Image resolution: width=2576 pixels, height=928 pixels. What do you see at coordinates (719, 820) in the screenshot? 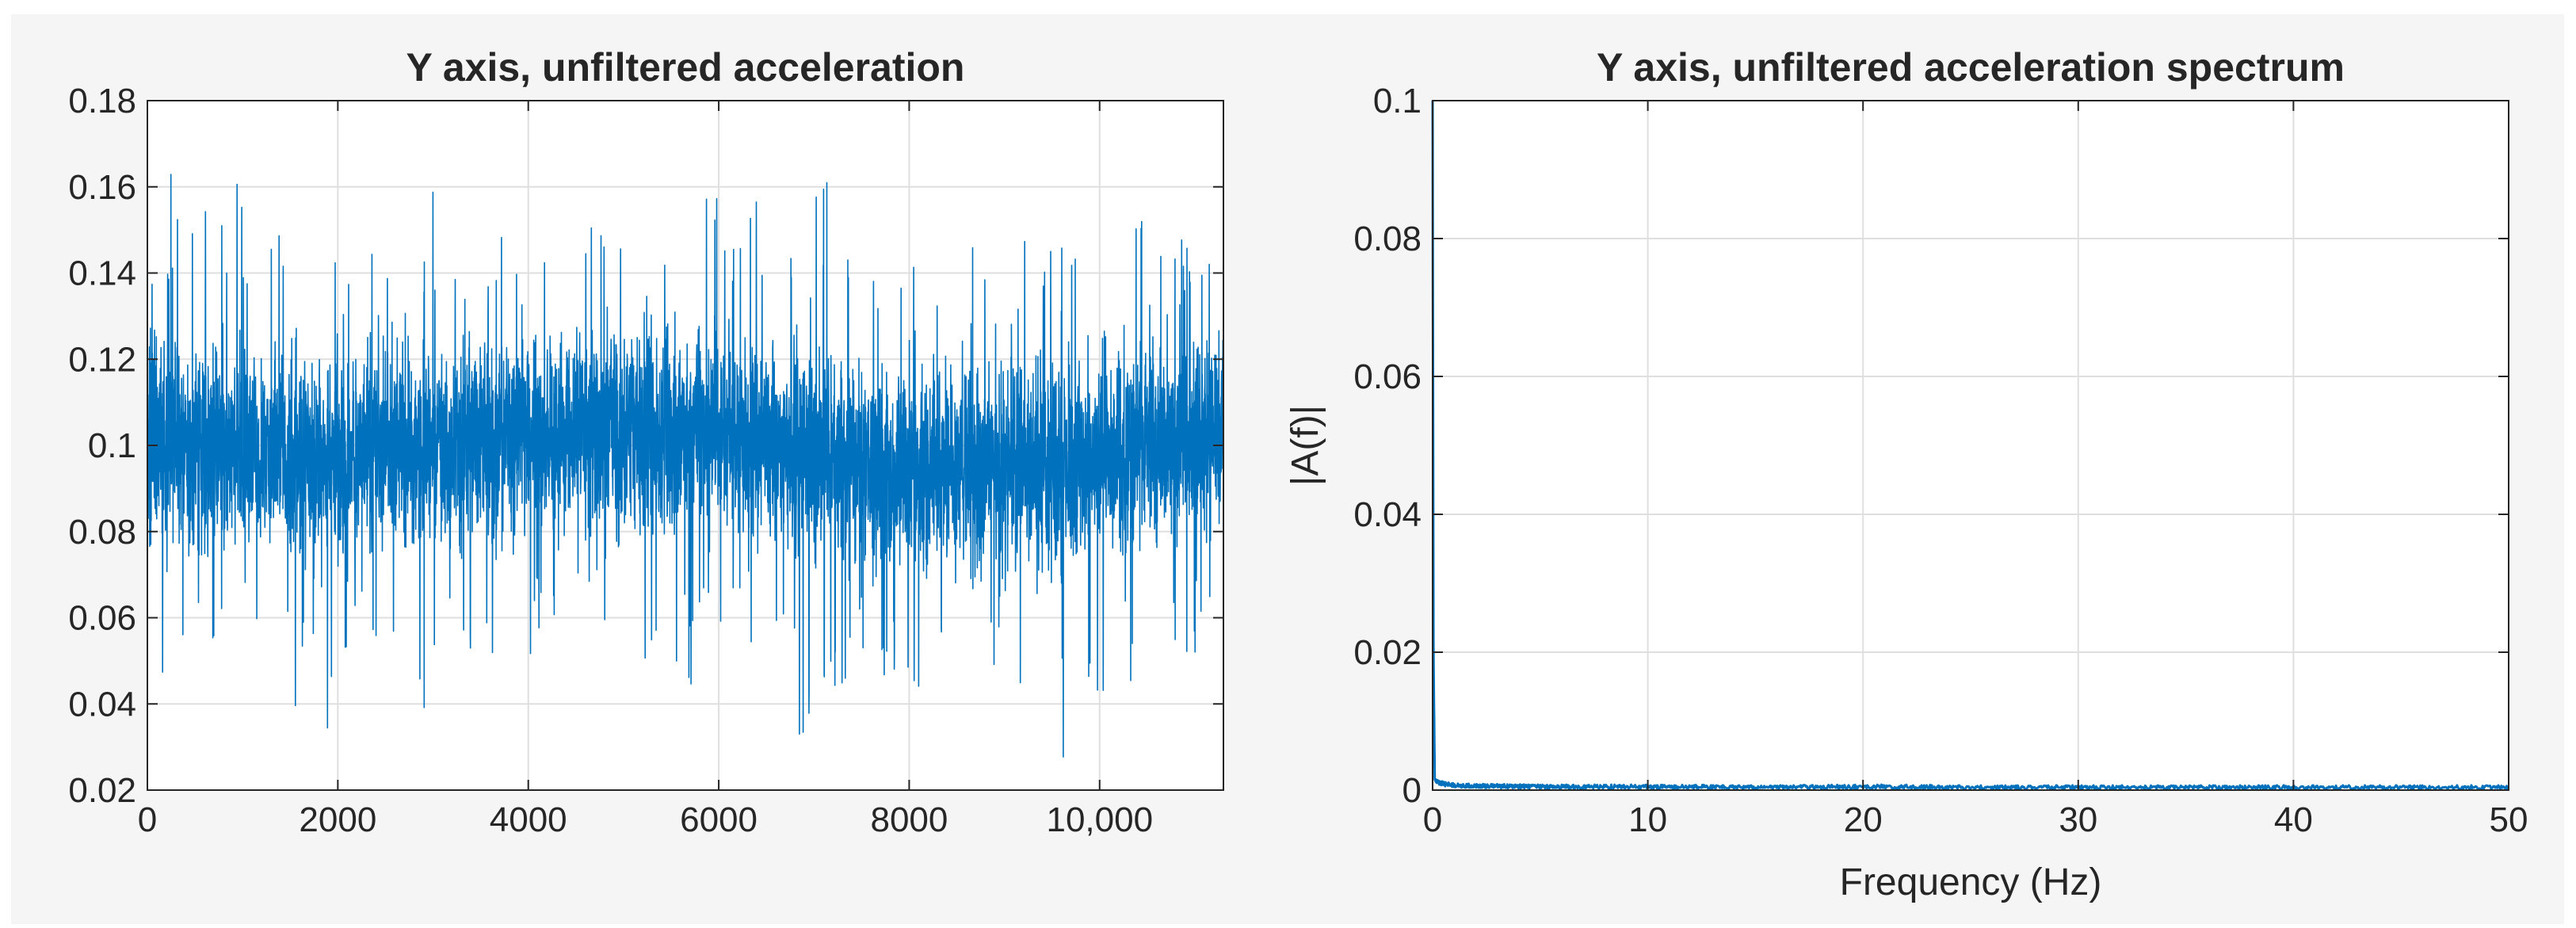
I see `time-series-x-tick-label: 6000` at bounding box center [719, 820].